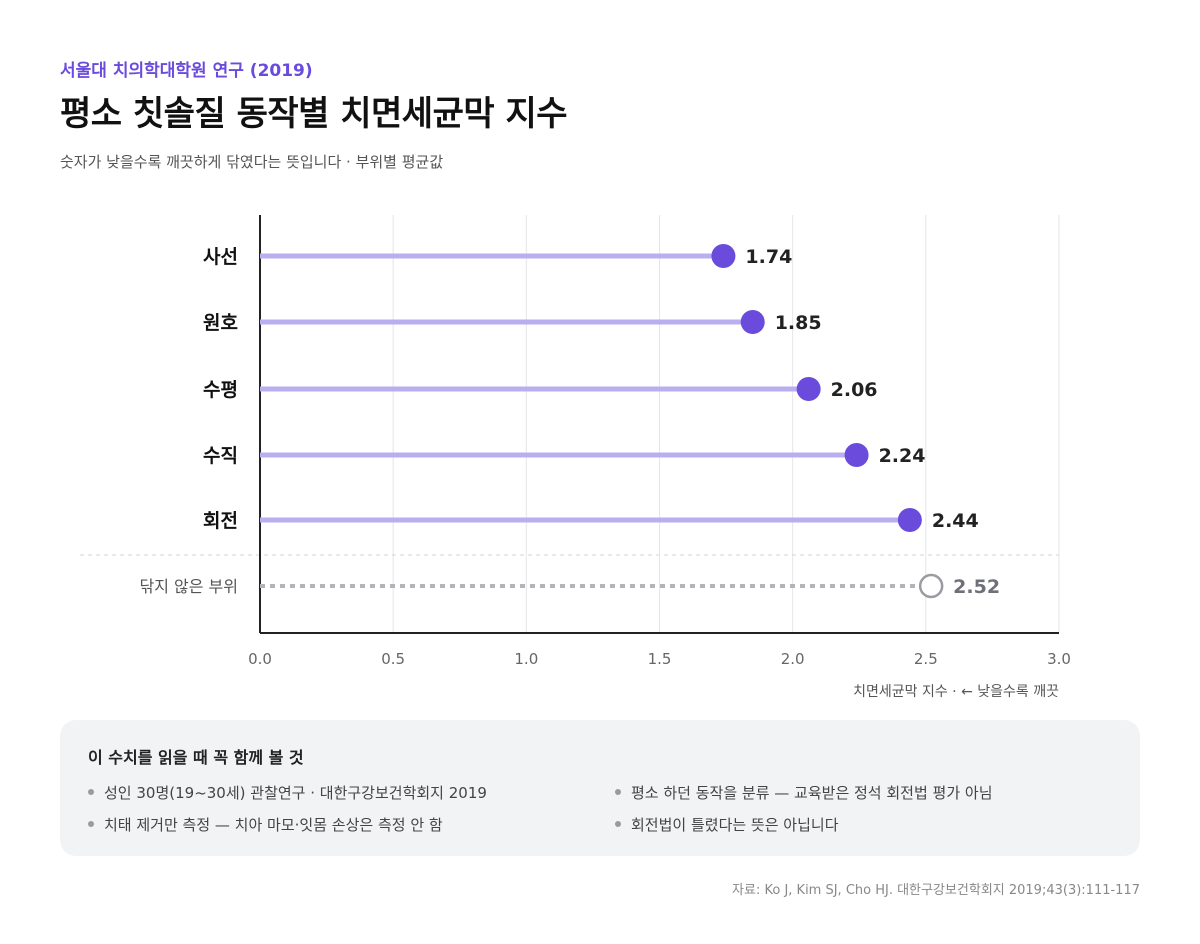 The width and height of the screenshot is (1200, 944). Describe the element at coordinates (1059, 659) in the screenshot. I see `x-tick-label: 3.0` at that location.